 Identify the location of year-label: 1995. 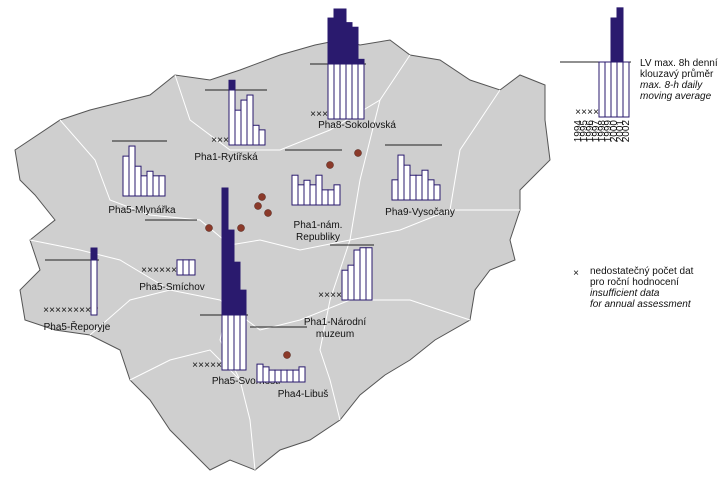
(584, 131).